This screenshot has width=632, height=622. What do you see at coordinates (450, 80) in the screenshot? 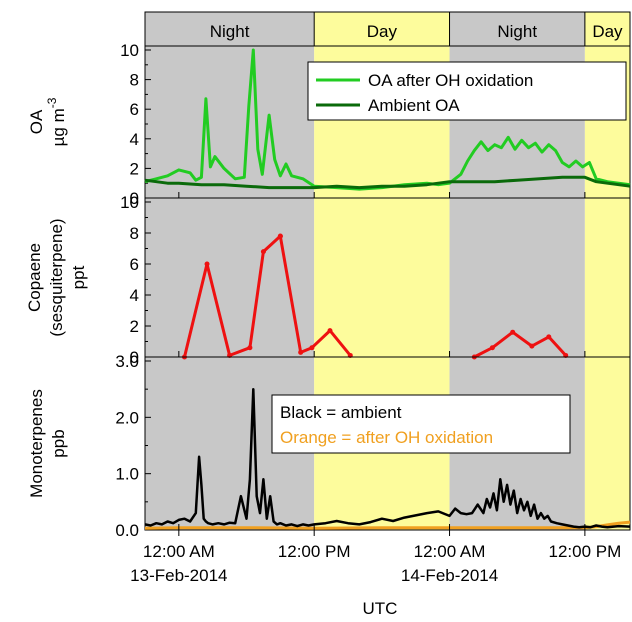
I see `legend-entry: OA after OH oxidation` at bounding box center [450, 80].